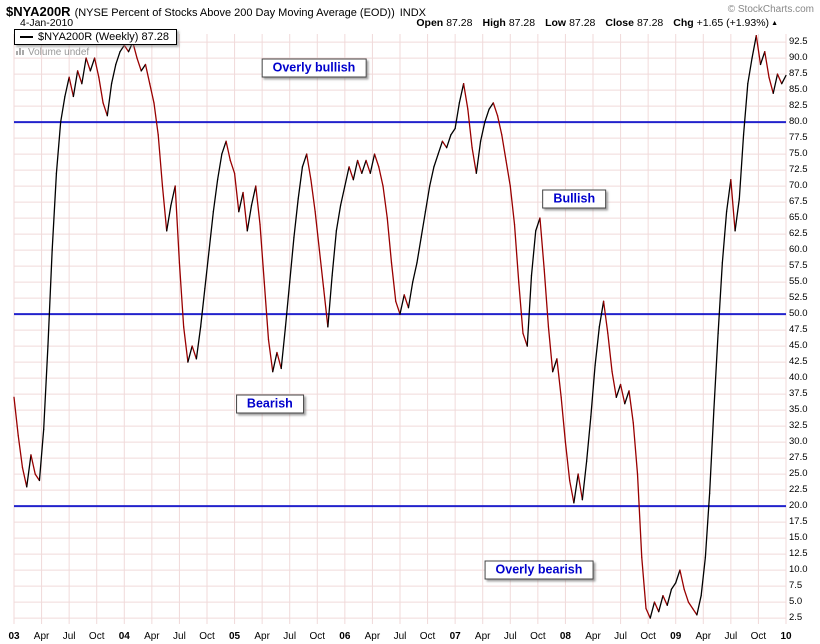  I want to click on y-axis-tick: 65.0, so click(798, 218).